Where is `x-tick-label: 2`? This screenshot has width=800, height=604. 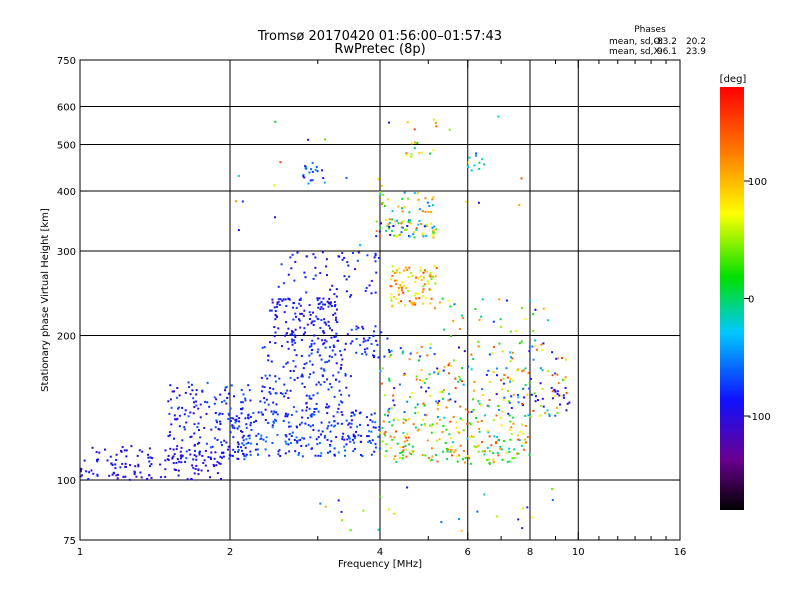 x-tick-label: 2 is located at coordinates (230, 552).